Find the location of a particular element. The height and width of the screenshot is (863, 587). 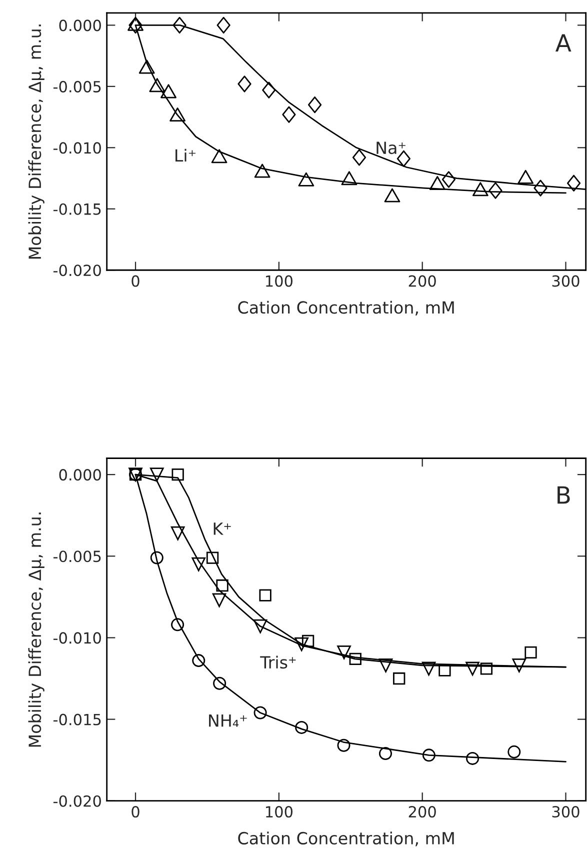

annotation: B is located at coordinates (564, 495).